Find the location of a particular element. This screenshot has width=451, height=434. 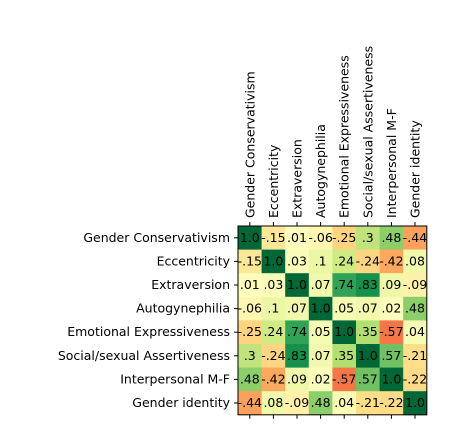

cell-value-label: .05 is located at coordinates (321, 331).